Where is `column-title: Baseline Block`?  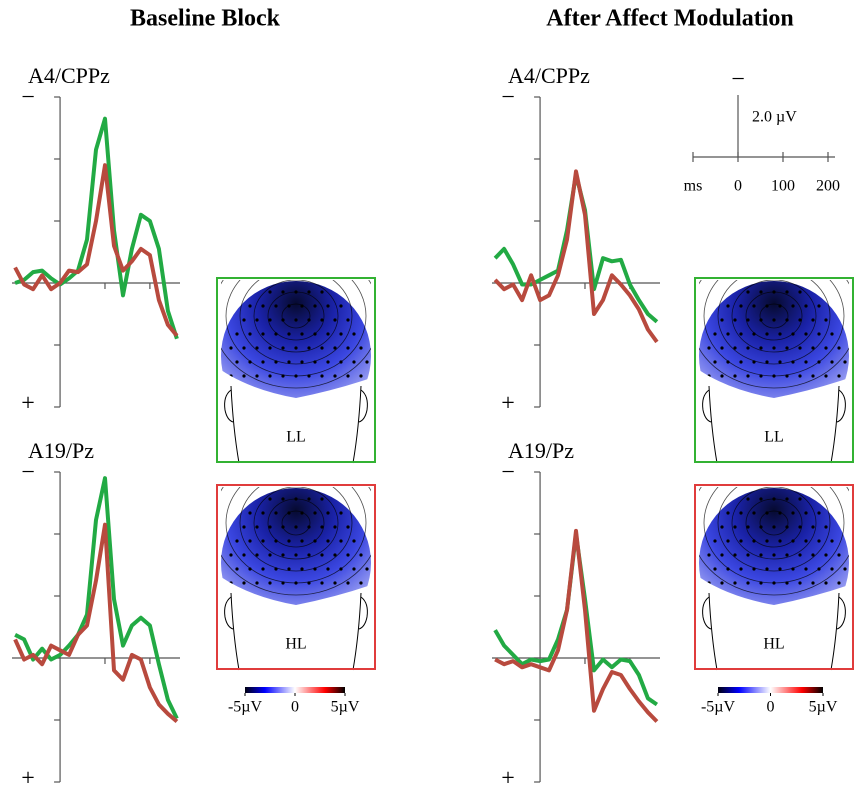
column-title: Baseline Block is located at coordinates (205, 19).